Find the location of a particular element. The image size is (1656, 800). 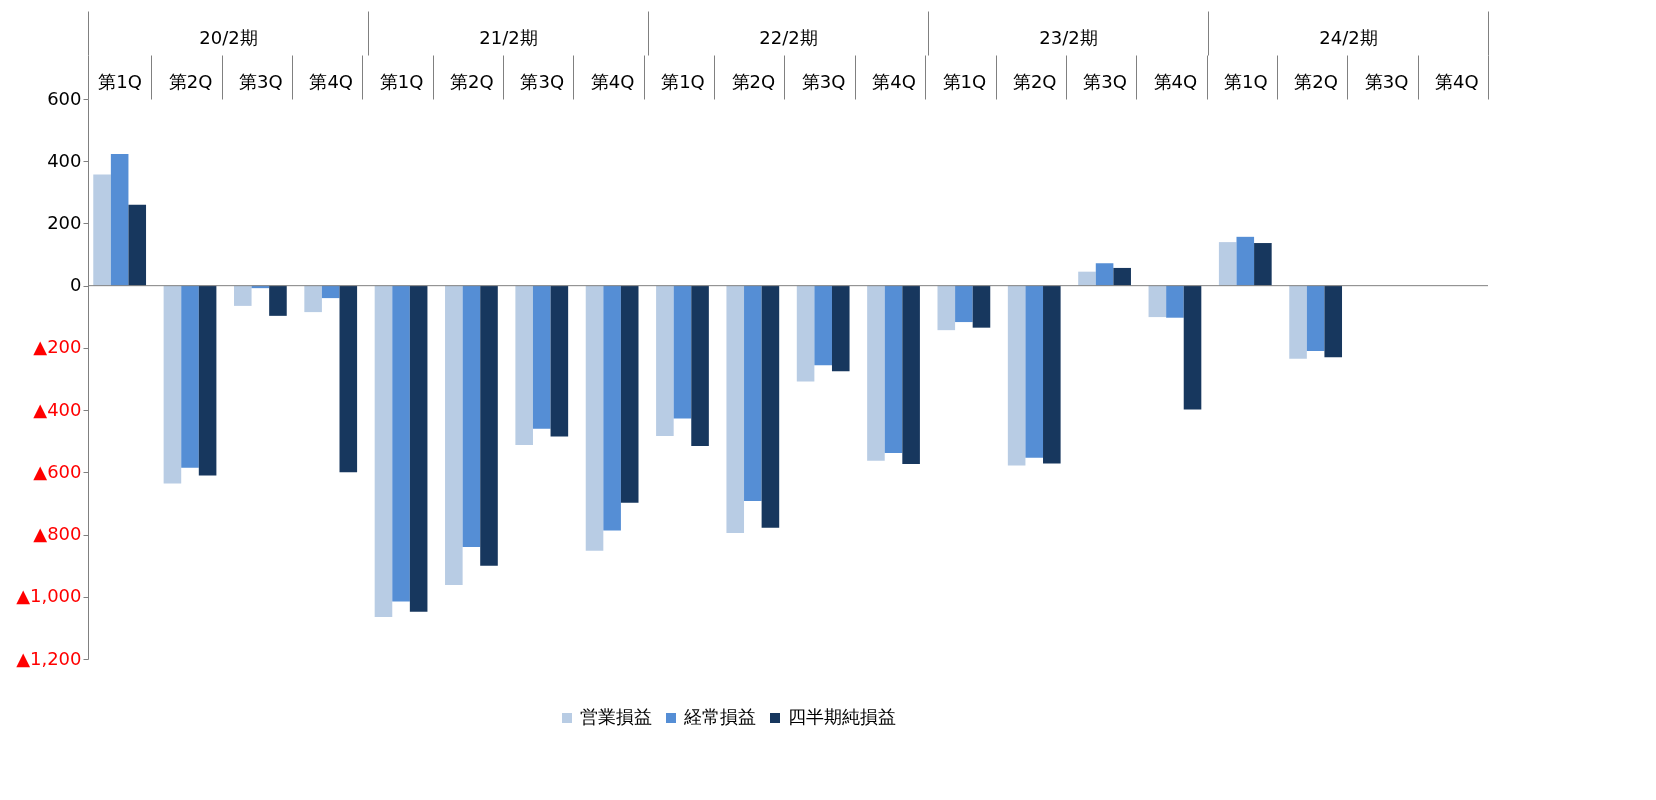

y-tick-label: 400 is located at coordinates (64, 160).